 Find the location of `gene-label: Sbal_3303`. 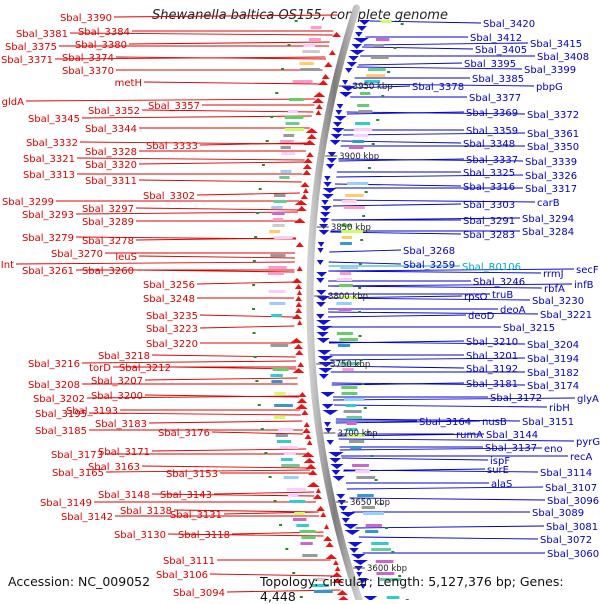

gene-label: Sbal_3303 is located at coordinates (489, 205).